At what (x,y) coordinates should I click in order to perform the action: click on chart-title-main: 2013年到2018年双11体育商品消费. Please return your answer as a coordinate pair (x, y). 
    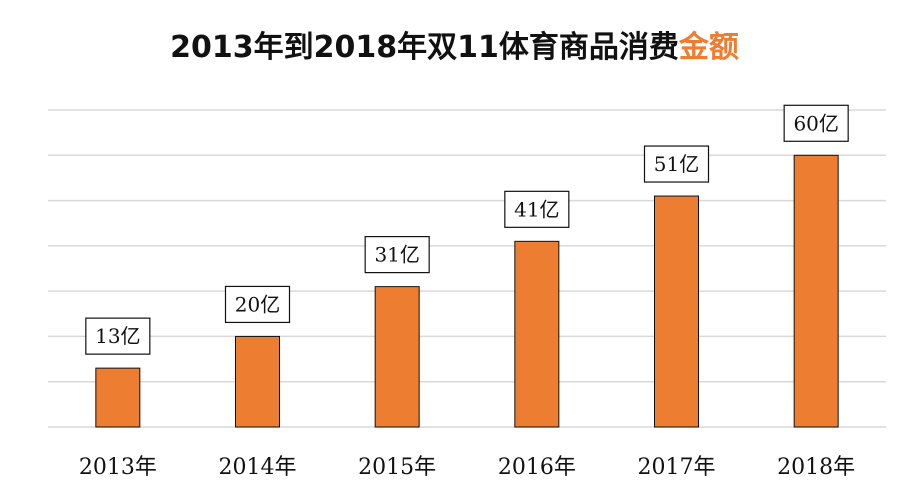
    Looking at the image, I should click on (424, 47).